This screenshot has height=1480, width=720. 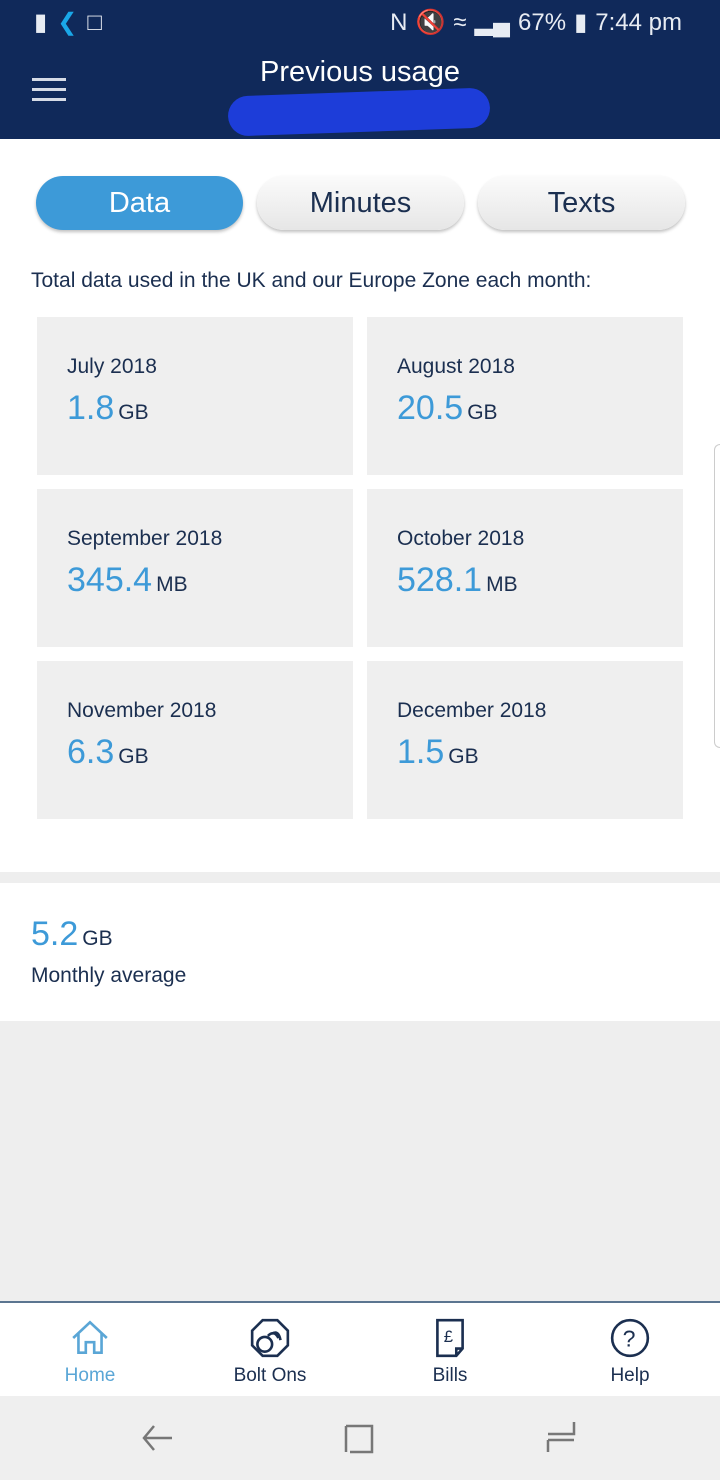 What do you see at coordinates (492, 22) in the screenshot?
I see `signal-icon: ▂▄` at bounding box center [492, 22].